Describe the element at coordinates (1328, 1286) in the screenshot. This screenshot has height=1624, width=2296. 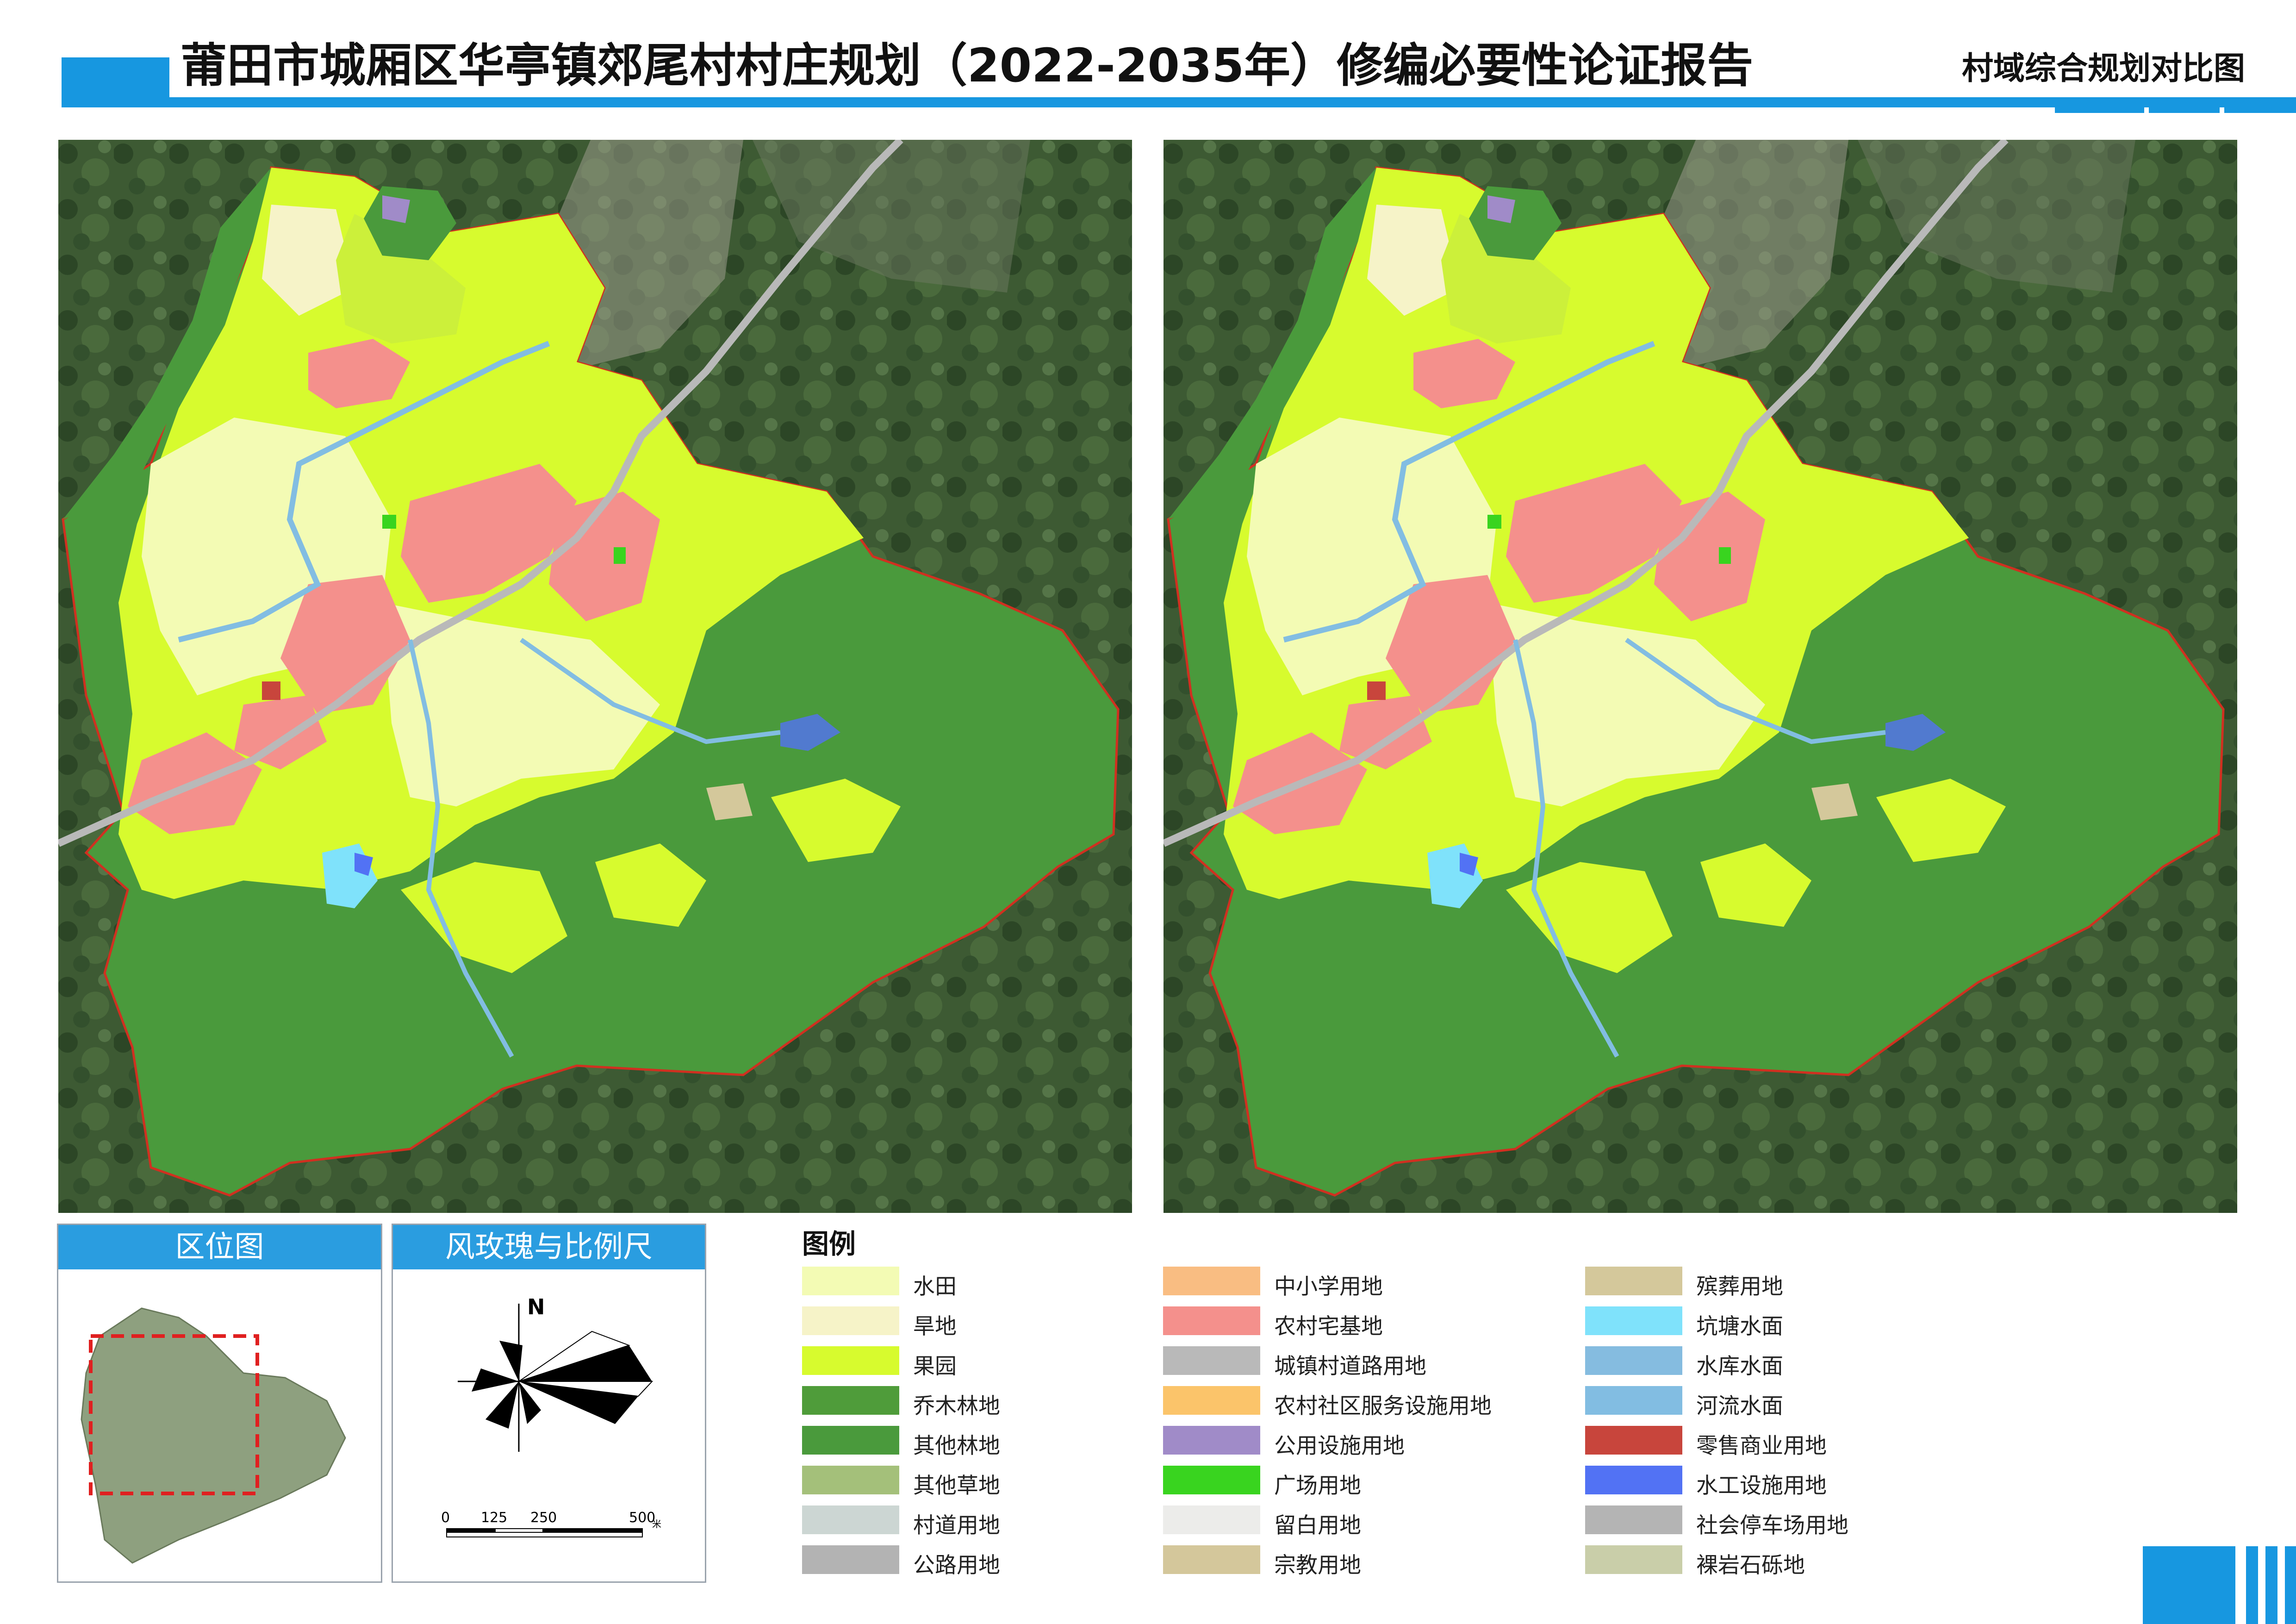
I see `legend-label: 中小学用地` at that location.